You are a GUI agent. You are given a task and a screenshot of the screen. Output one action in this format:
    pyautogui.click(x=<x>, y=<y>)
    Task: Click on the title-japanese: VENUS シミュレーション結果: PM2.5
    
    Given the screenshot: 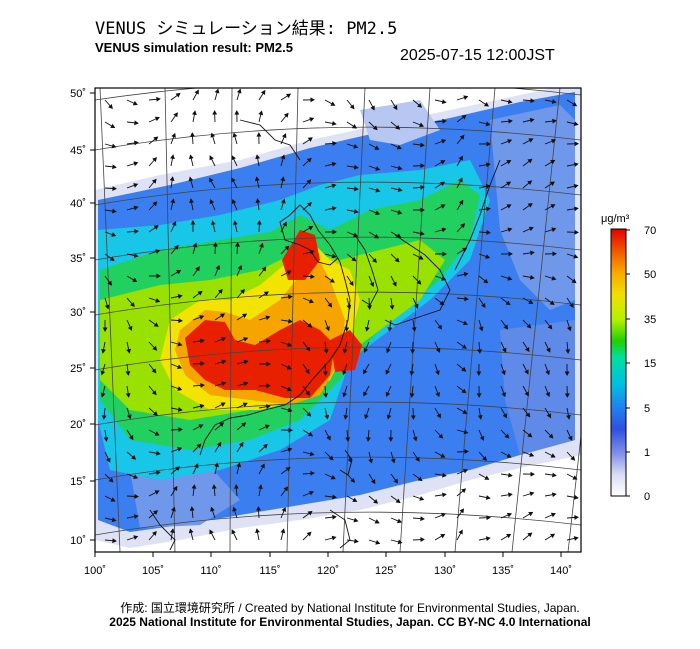 What is the action you would take?
    pyautogui.click(x=246, y=29)
    